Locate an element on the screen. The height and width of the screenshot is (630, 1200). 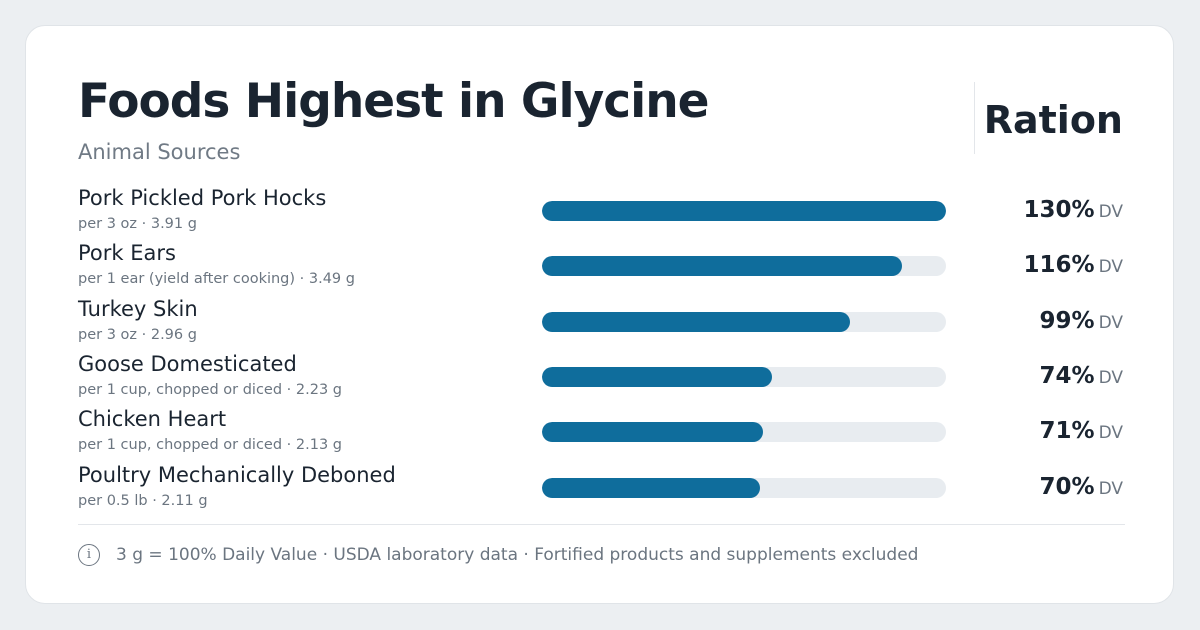
value-number: 99% is located at coordinates (1067, 320).